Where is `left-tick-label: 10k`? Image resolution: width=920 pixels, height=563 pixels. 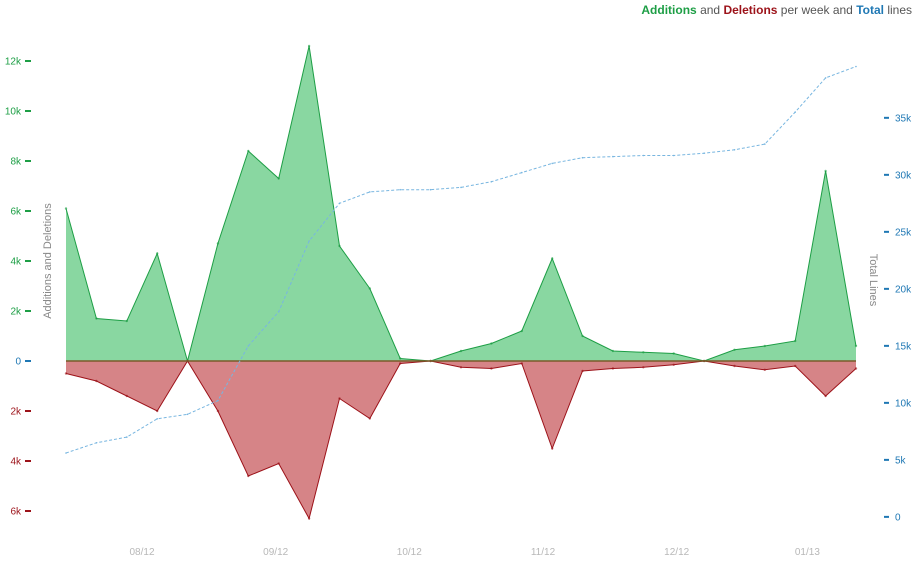 left-tick-label: 10k is located at coordinates (13, 112).